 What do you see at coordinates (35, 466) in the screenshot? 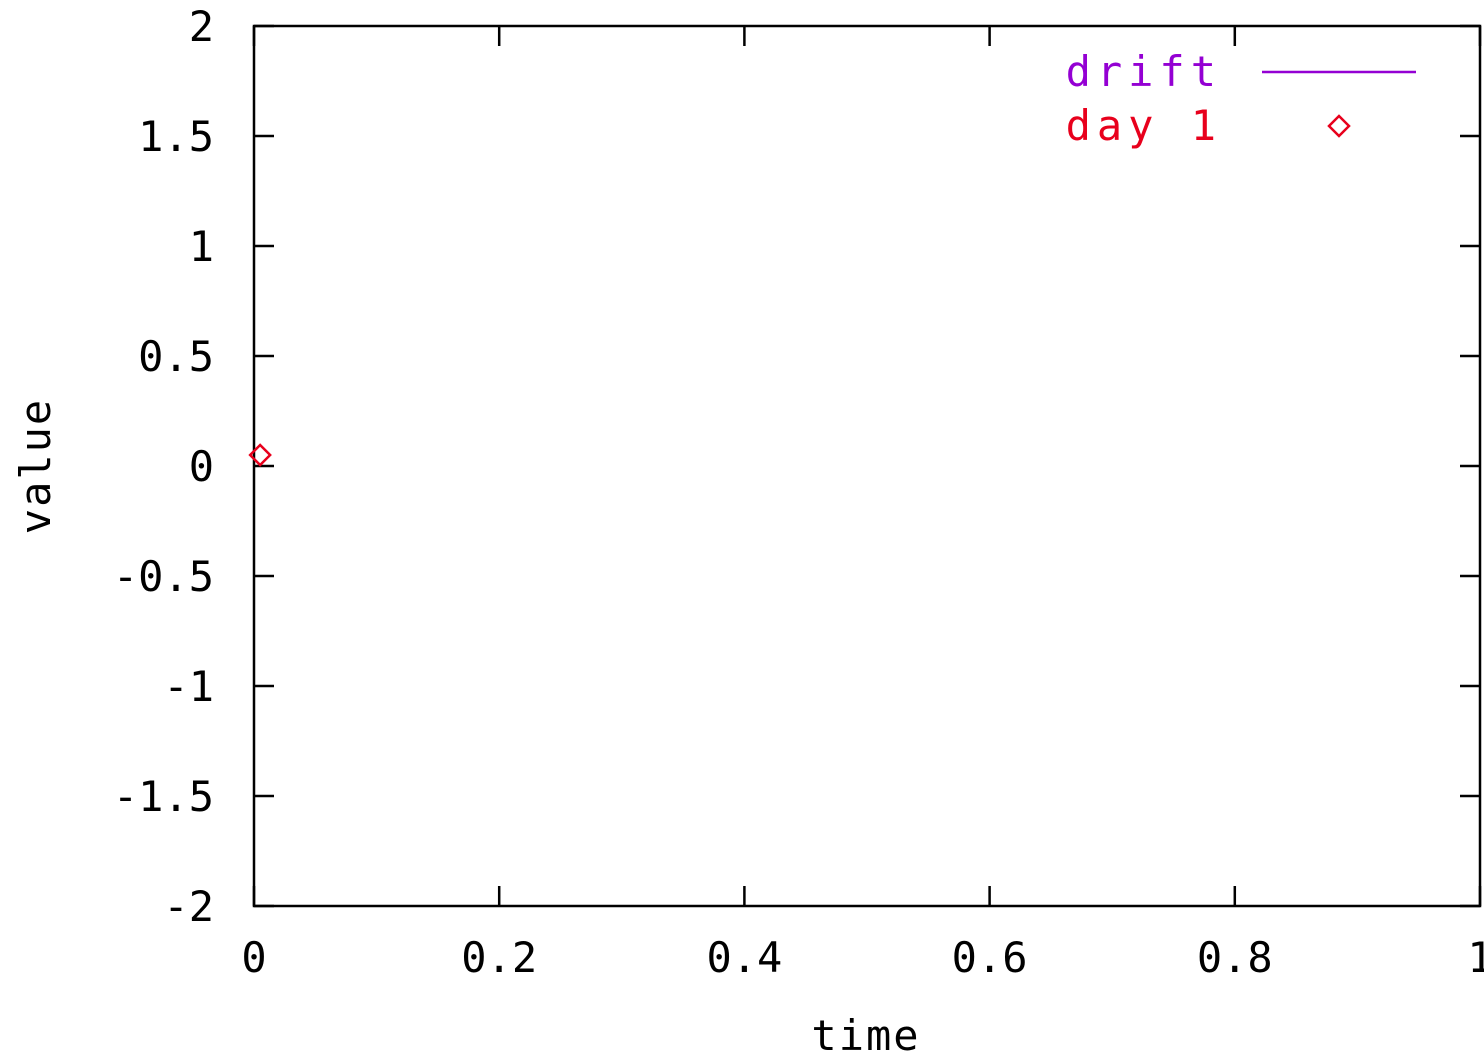
I see `y-axis-label: value` at bounding box center [35, 466].